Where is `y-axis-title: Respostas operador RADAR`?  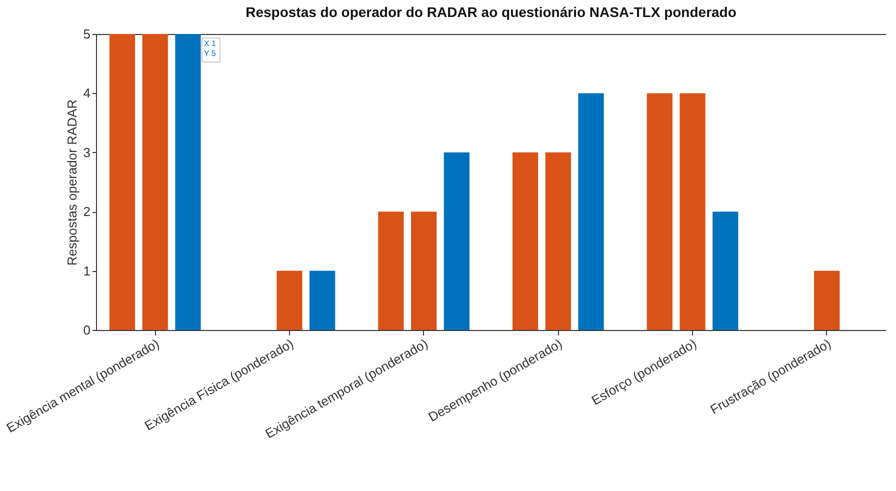 y-axis-title: Respostas operador RADAR is located at coordinates (72, 182).